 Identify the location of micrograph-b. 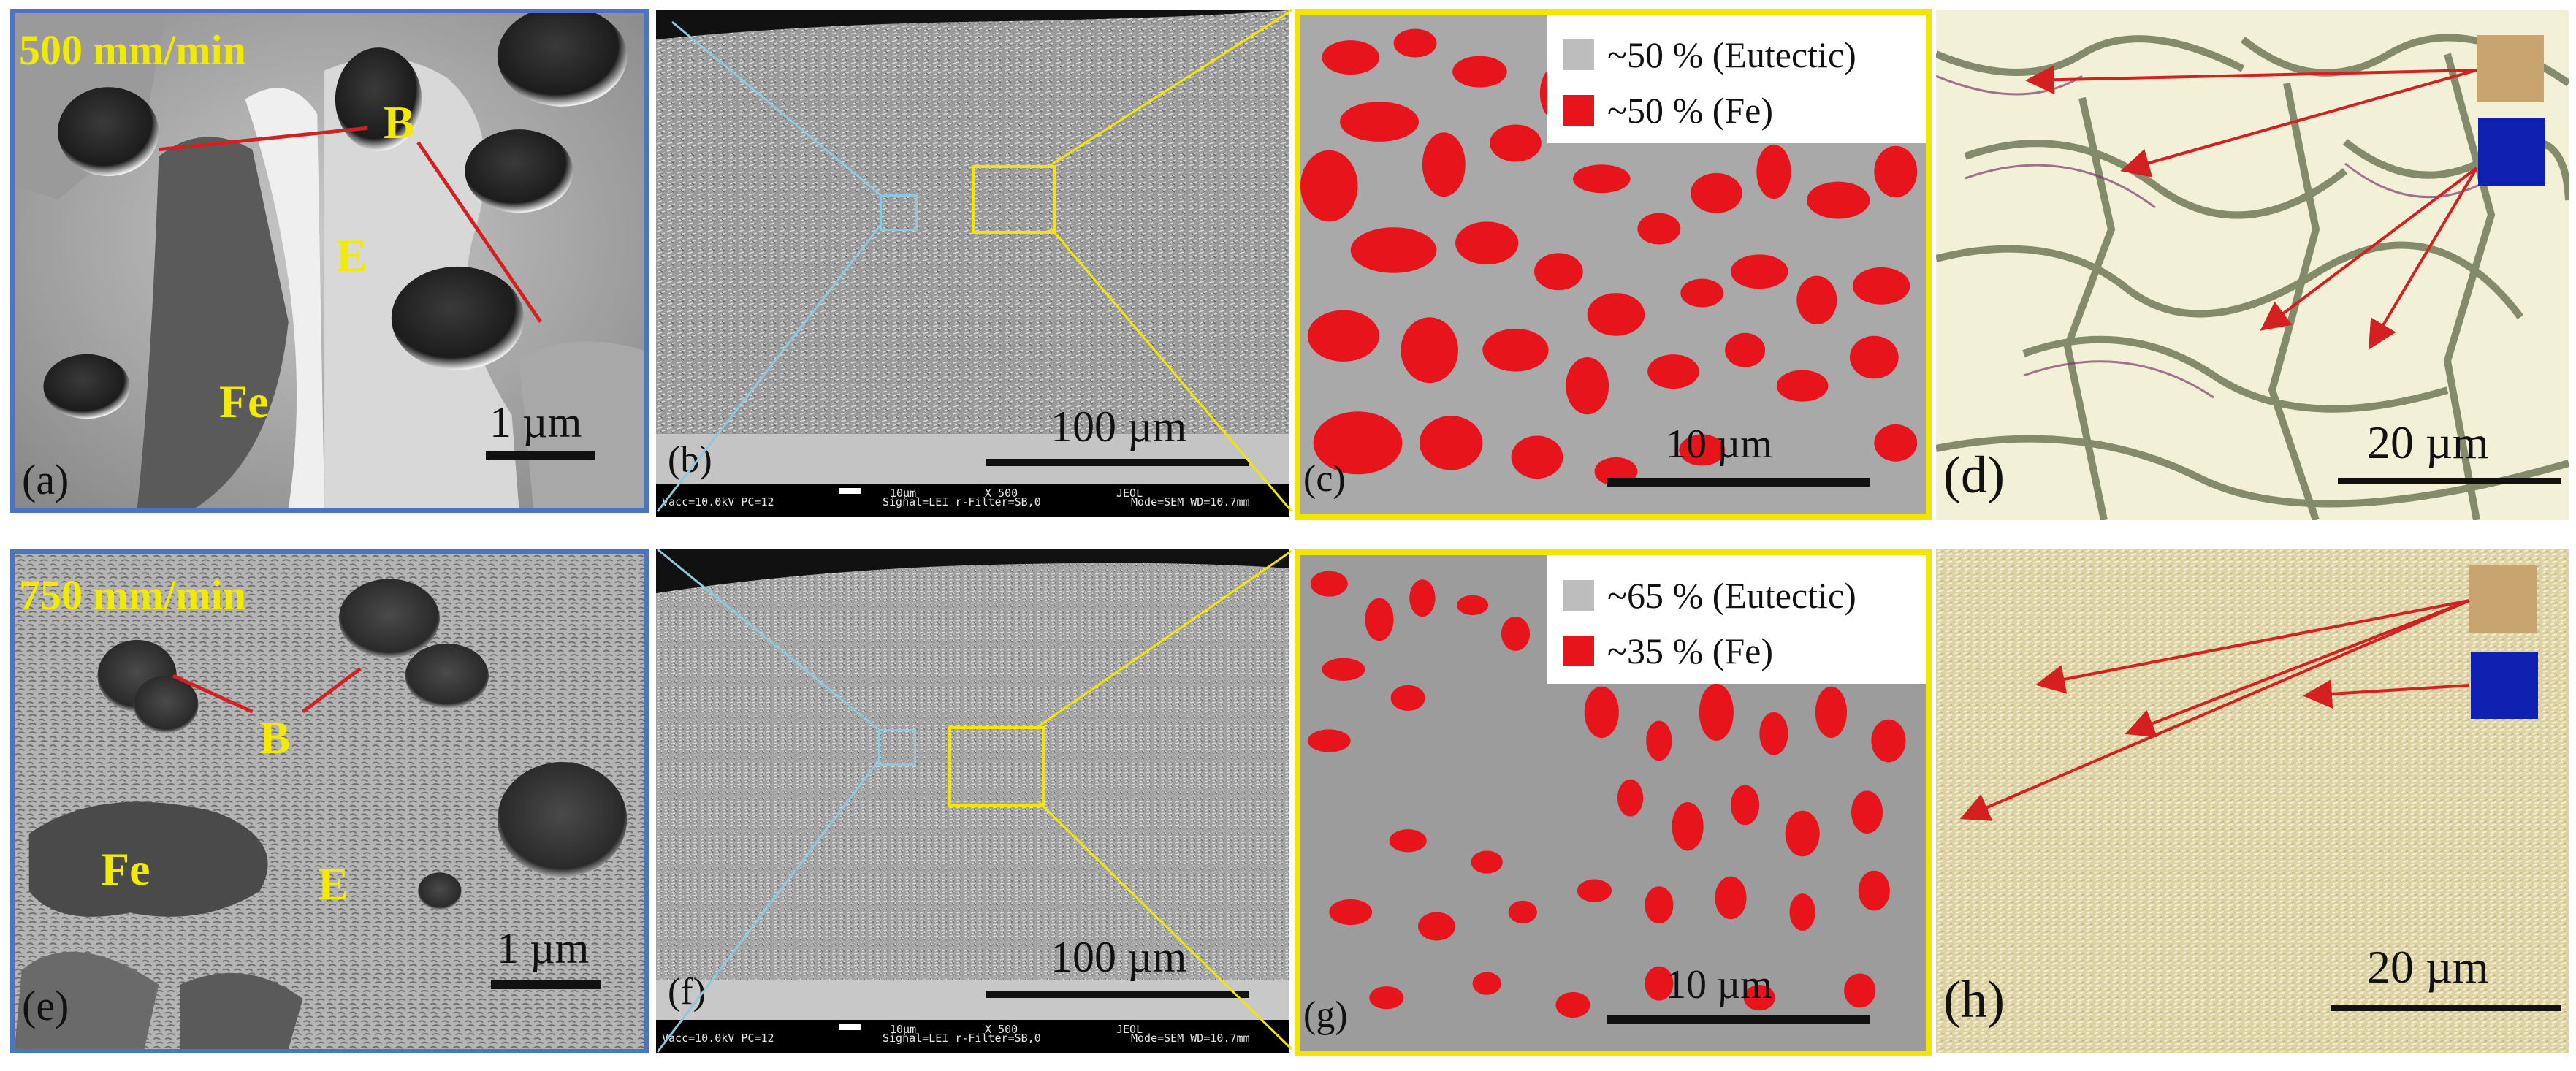
(973, 263).